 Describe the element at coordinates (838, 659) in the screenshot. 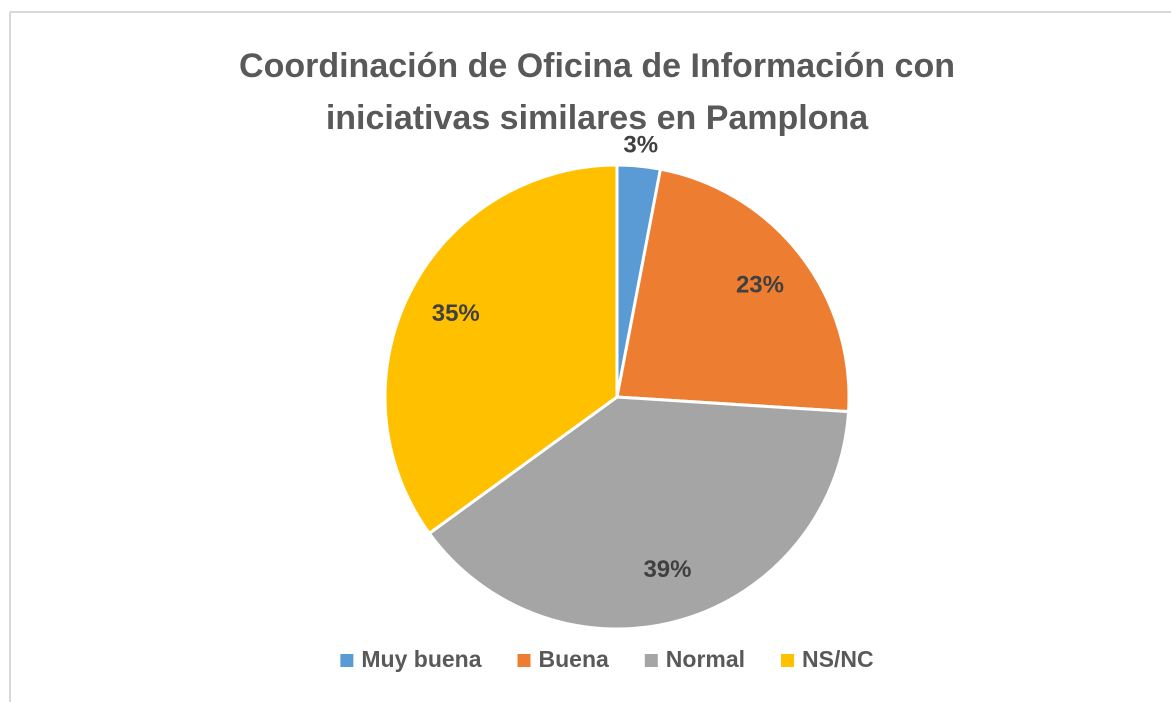

I see `legend-label: NS/NC` at that location.